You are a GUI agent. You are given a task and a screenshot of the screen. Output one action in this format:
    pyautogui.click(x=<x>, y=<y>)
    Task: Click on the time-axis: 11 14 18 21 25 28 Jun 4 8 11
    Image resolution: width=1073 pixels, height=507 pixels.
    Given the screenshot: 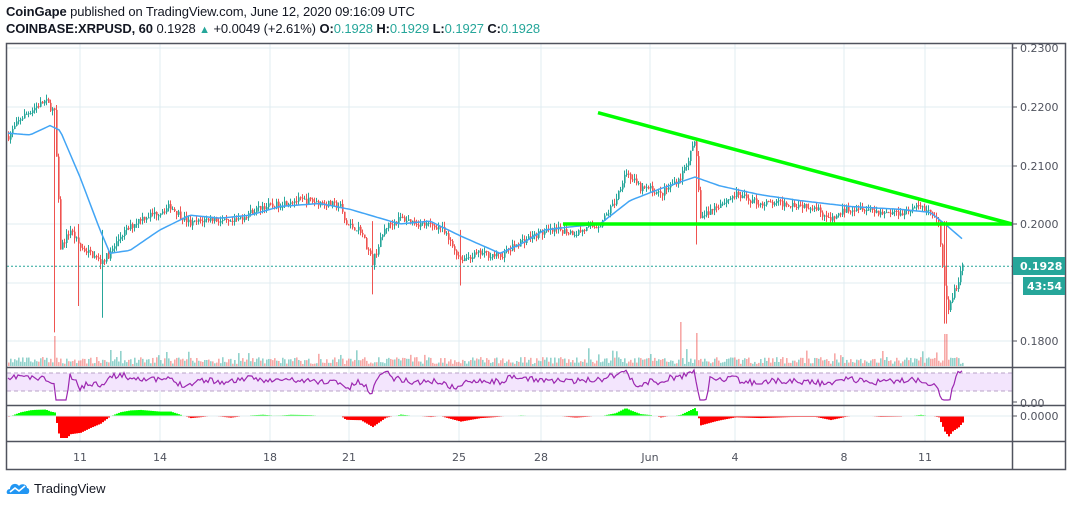 What is the action you would take?
    pyautogui.click(x=502, y=457)
    